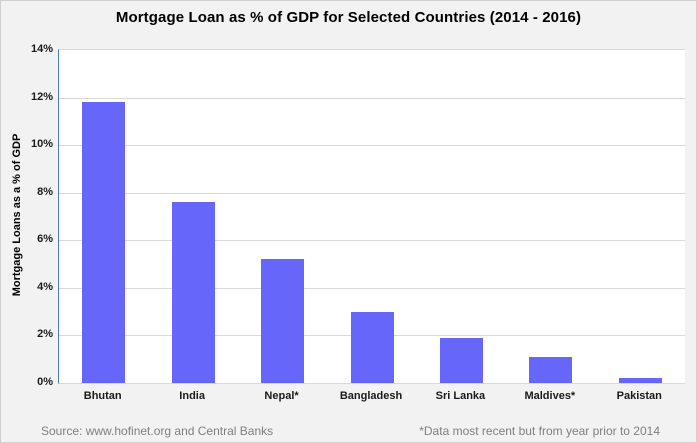 This screenshot has height=443, width=697. I want to click on y-tick-label-8pct: 8%, so click(45, 191).